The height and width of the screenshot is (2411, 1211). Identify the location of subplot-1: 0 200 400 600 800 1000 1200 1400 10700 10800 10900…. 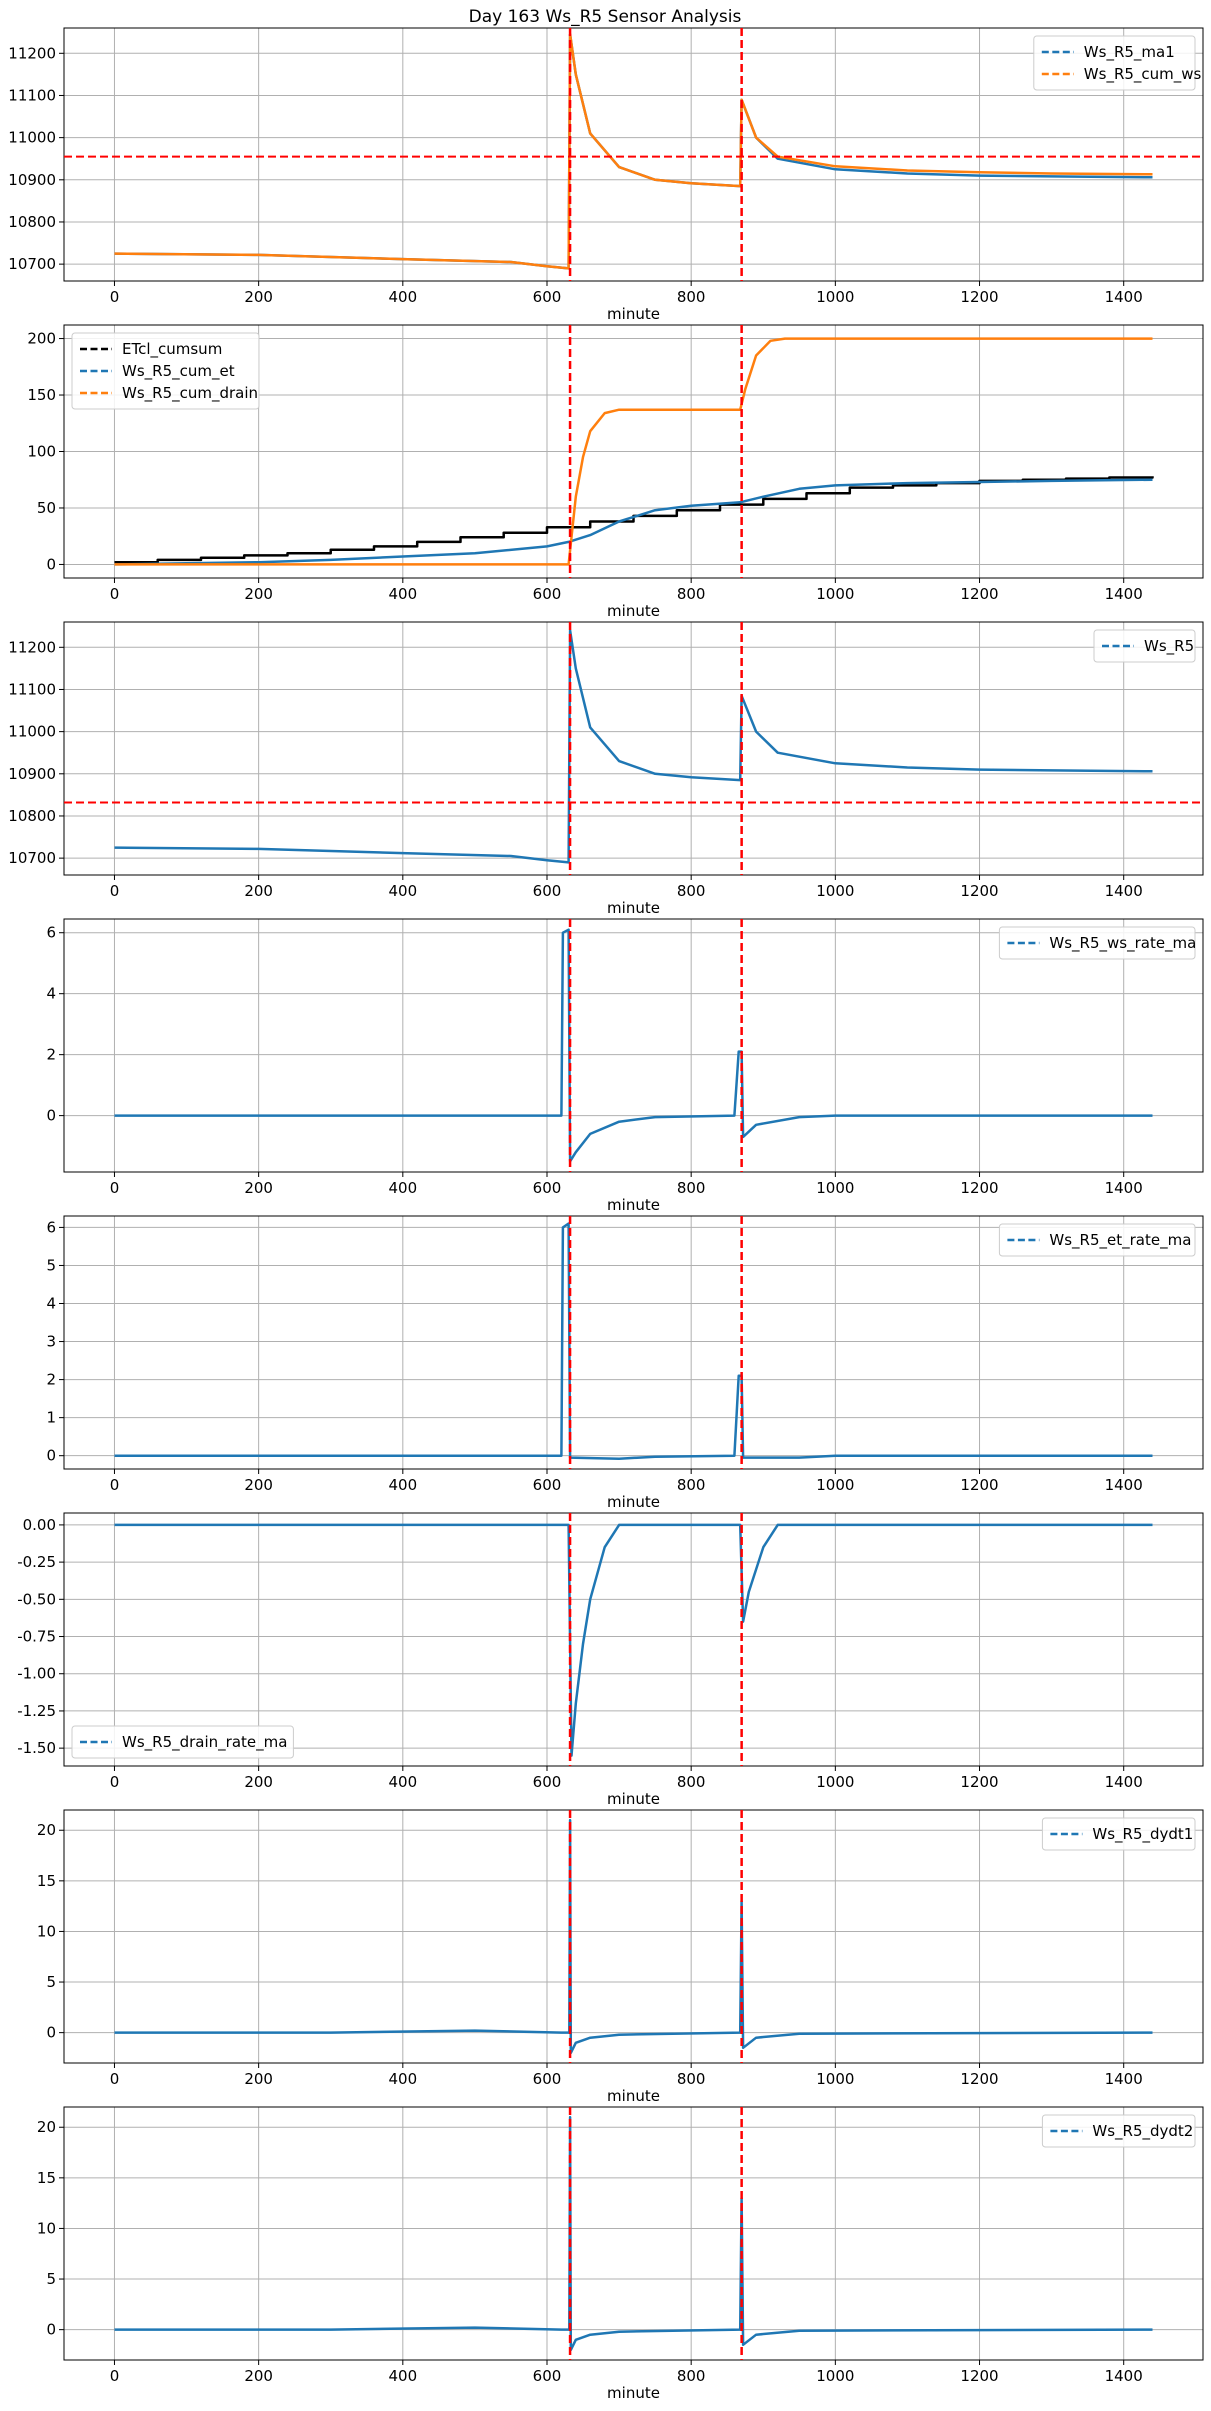
(606, 175).